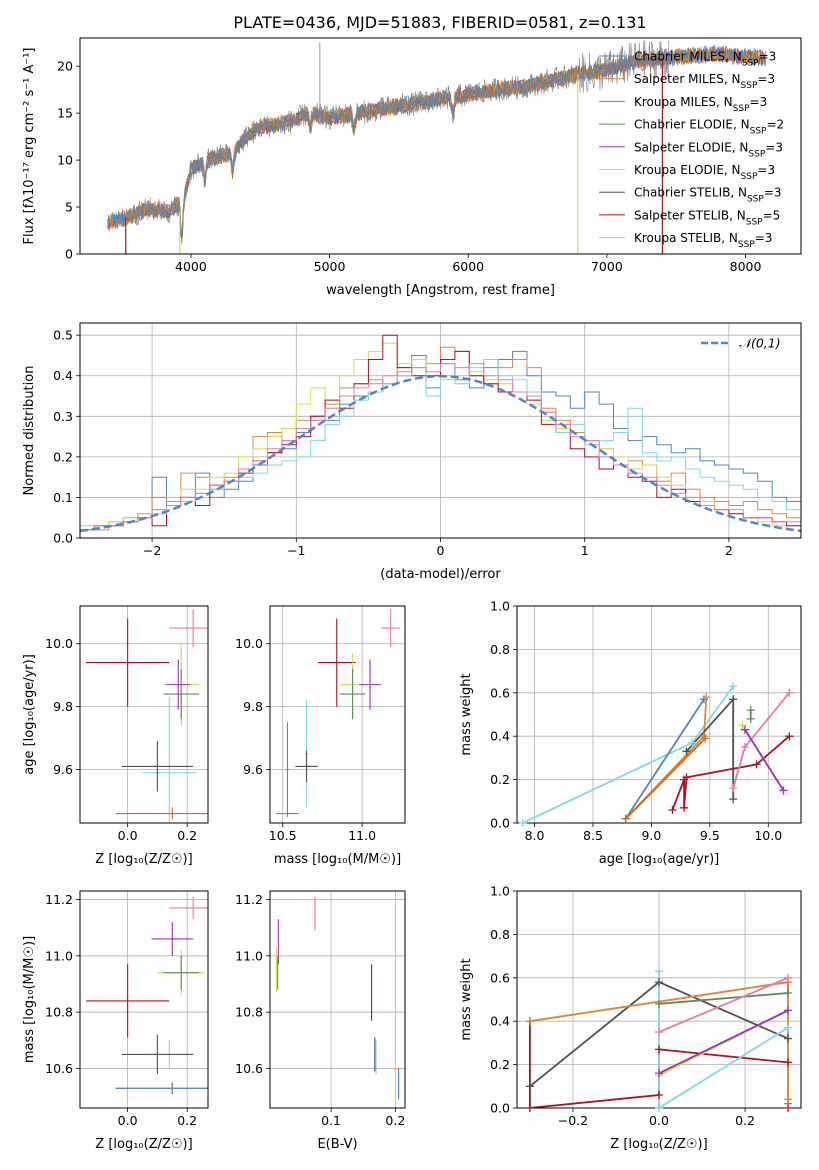  What do you see at coordinates (440, 290) in the screenshot?
I see `spectrum-xlabel: wavelength [Angstrom, rest frame]` at bounding box center [440, 290].